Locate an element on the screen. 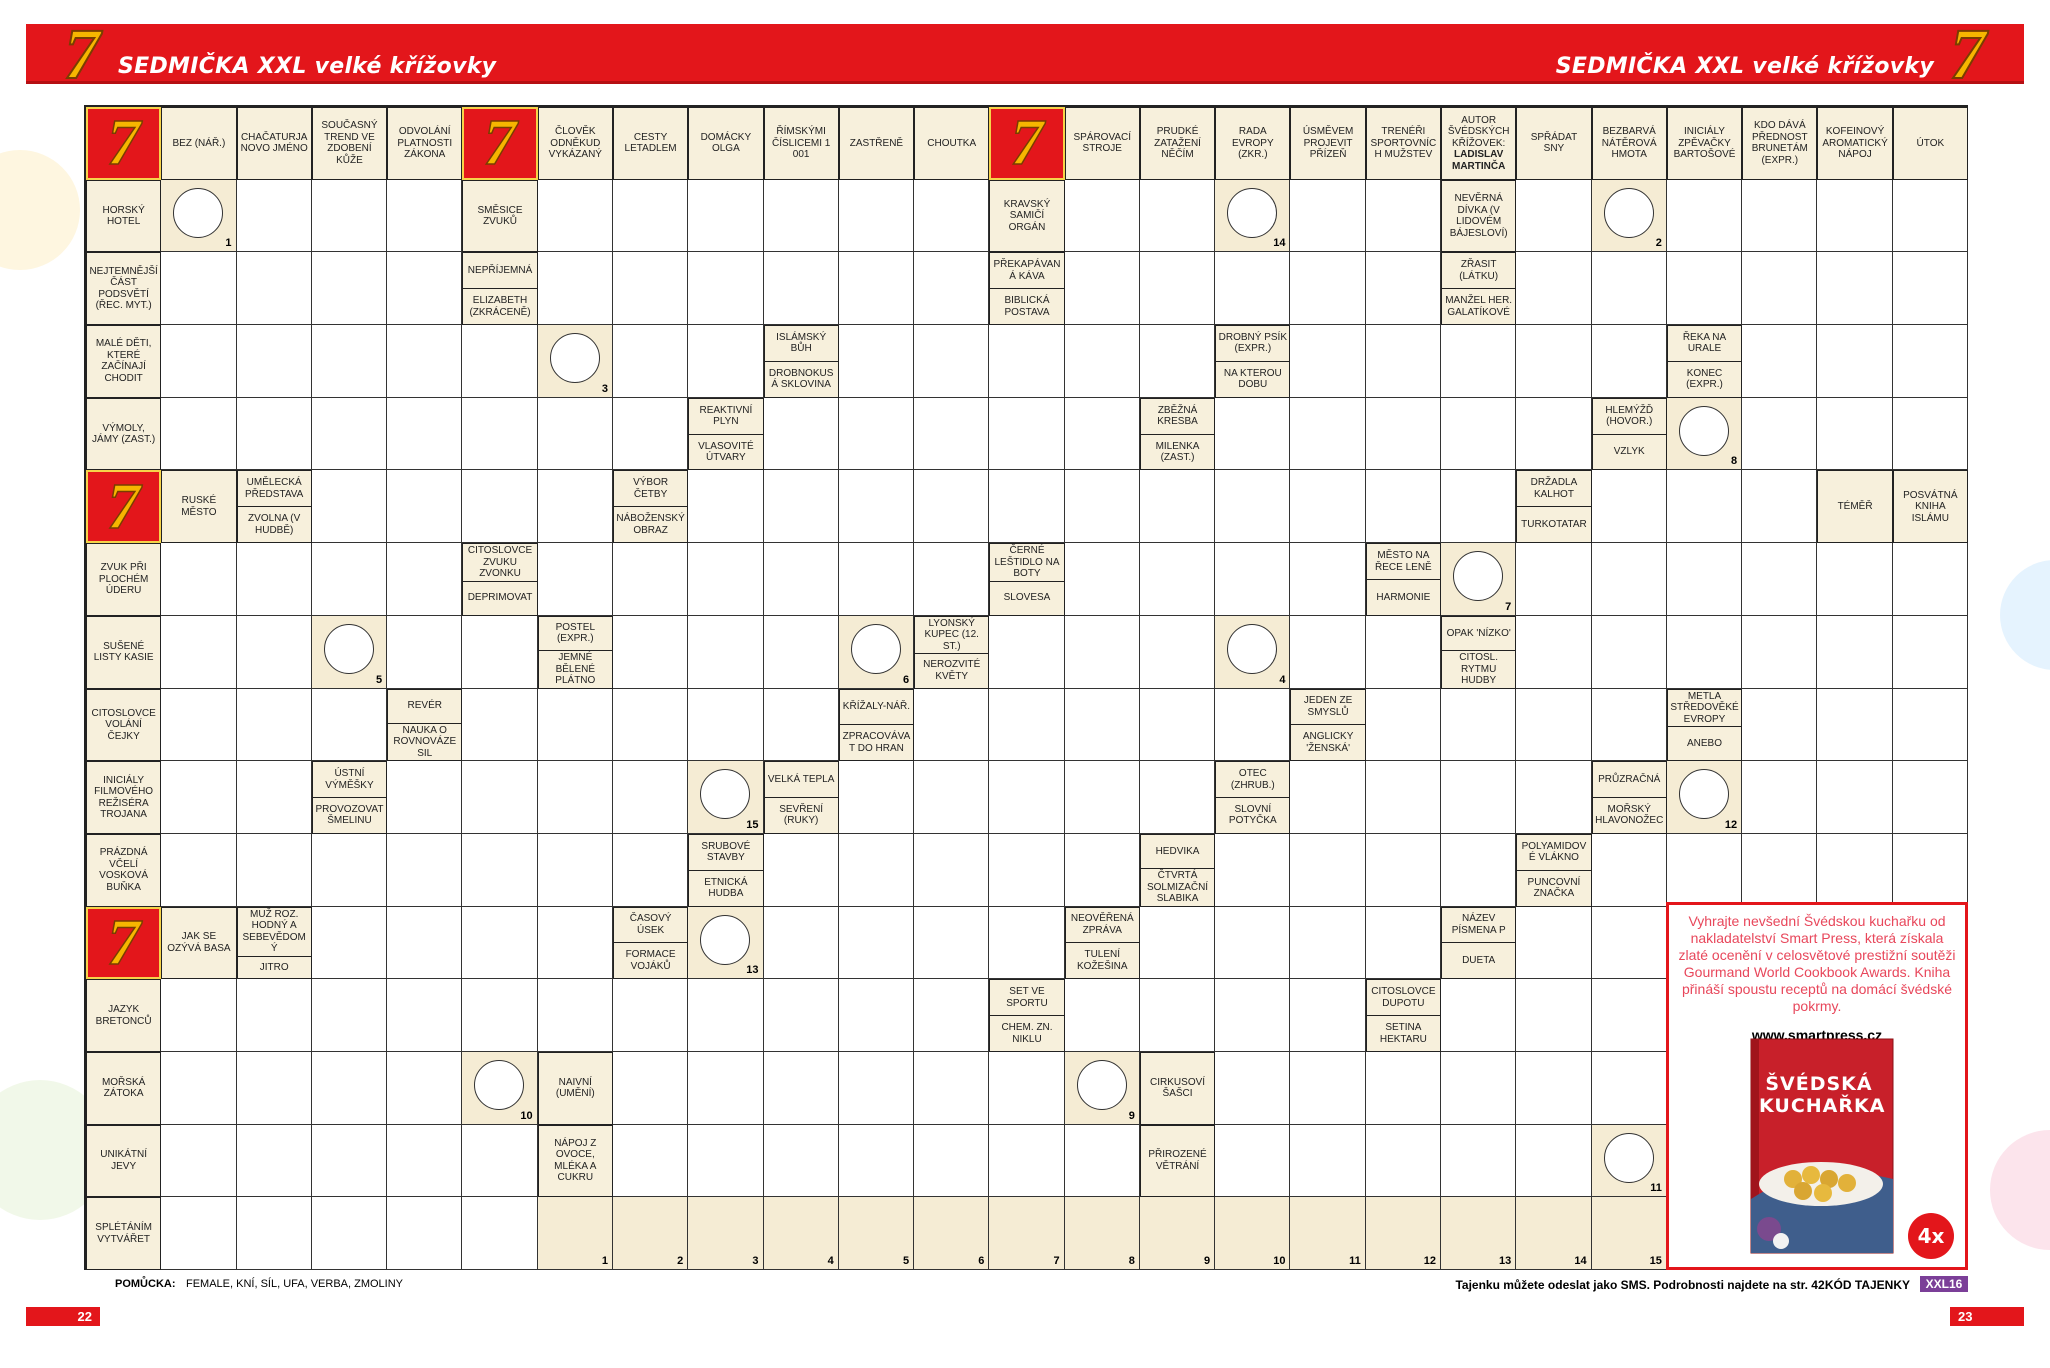  clue-text: KRAVSKÝ SAMIČÍ ORGÁN is located at coordinates (1027, 215).